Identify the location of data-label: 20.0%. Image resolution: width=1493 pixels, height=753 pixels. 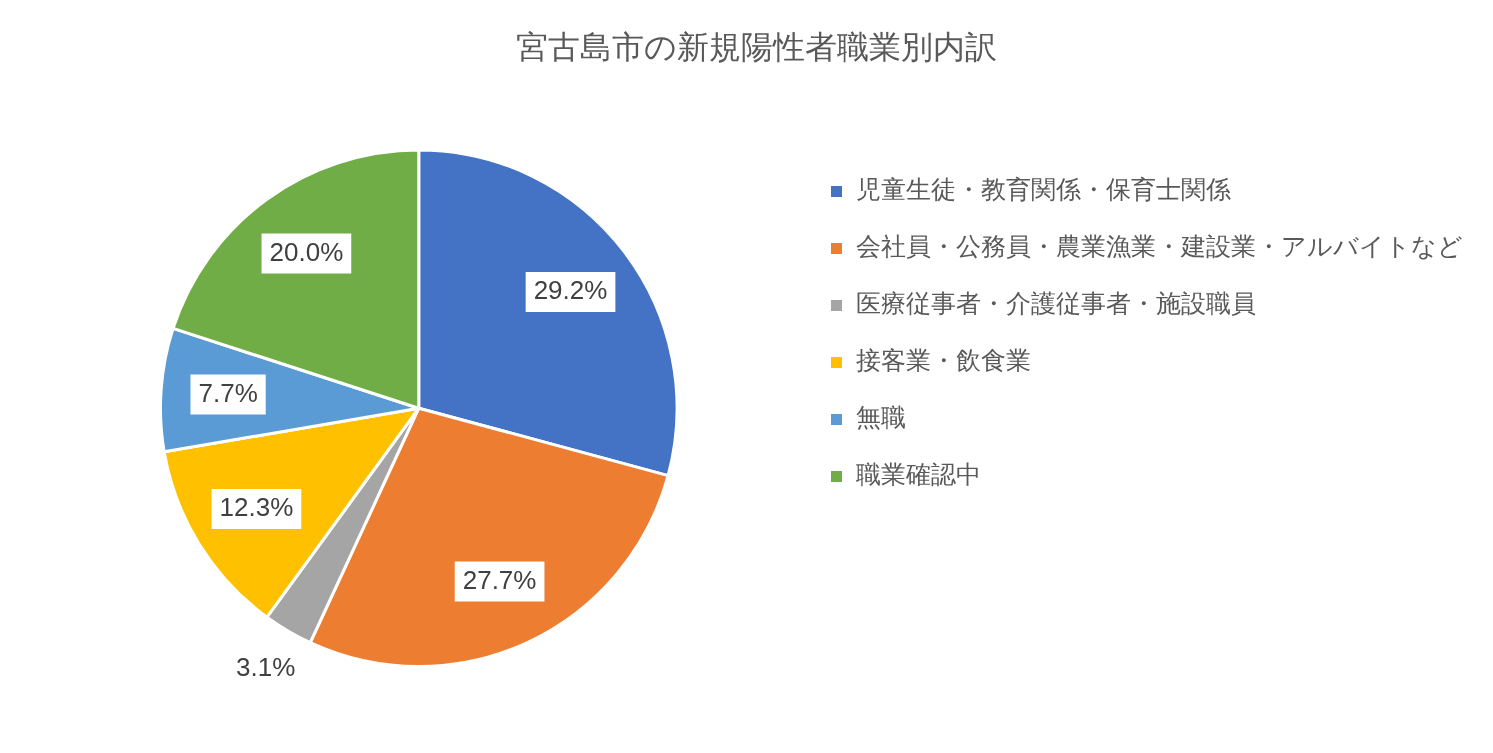
(306, 251).